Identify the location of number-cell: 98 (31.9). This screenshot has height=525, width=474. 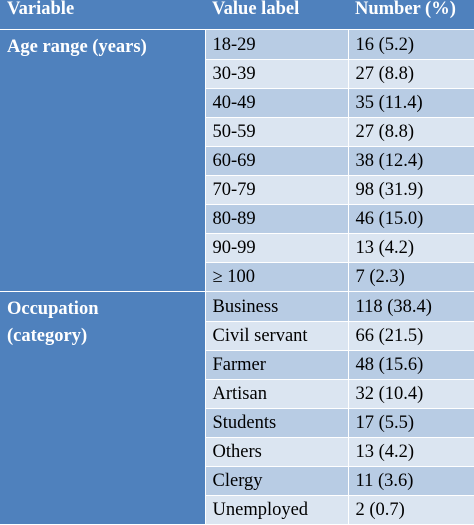
(411, 190).